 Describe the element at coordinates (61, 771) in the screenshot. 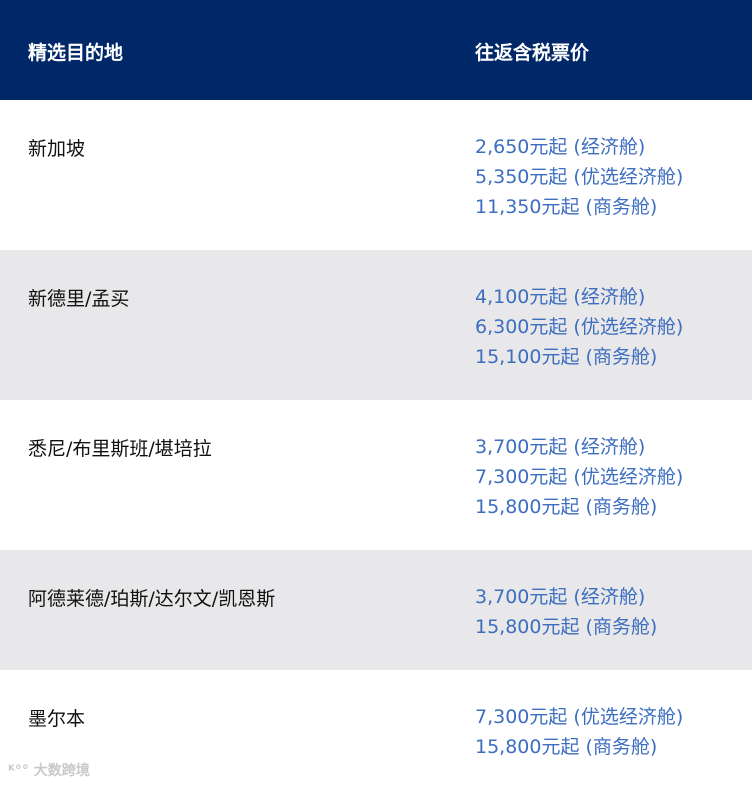

I see `watermark-text: 大数跨境` at that location.